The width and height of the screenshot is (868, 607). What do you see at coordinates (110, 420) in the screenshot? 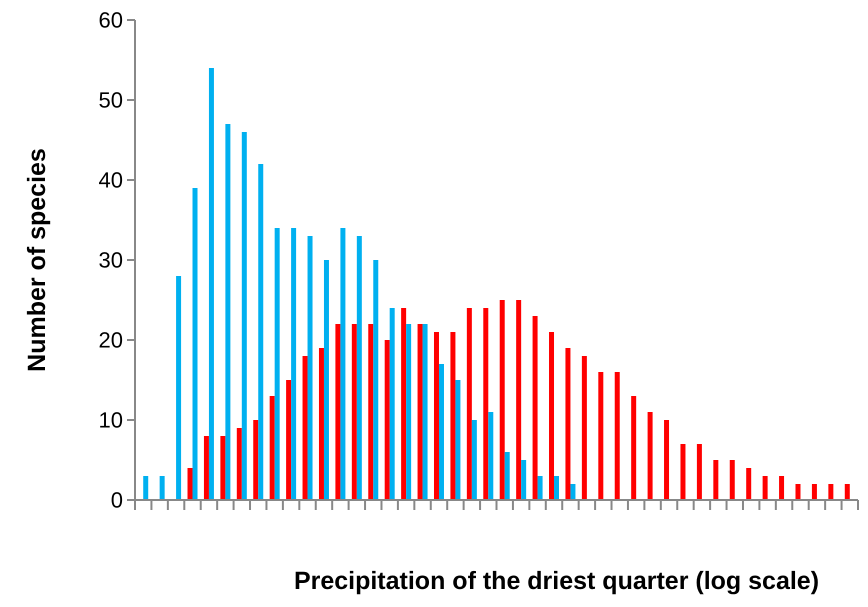
I see `y-tick-label: 10` at bounding box center [110, 420].